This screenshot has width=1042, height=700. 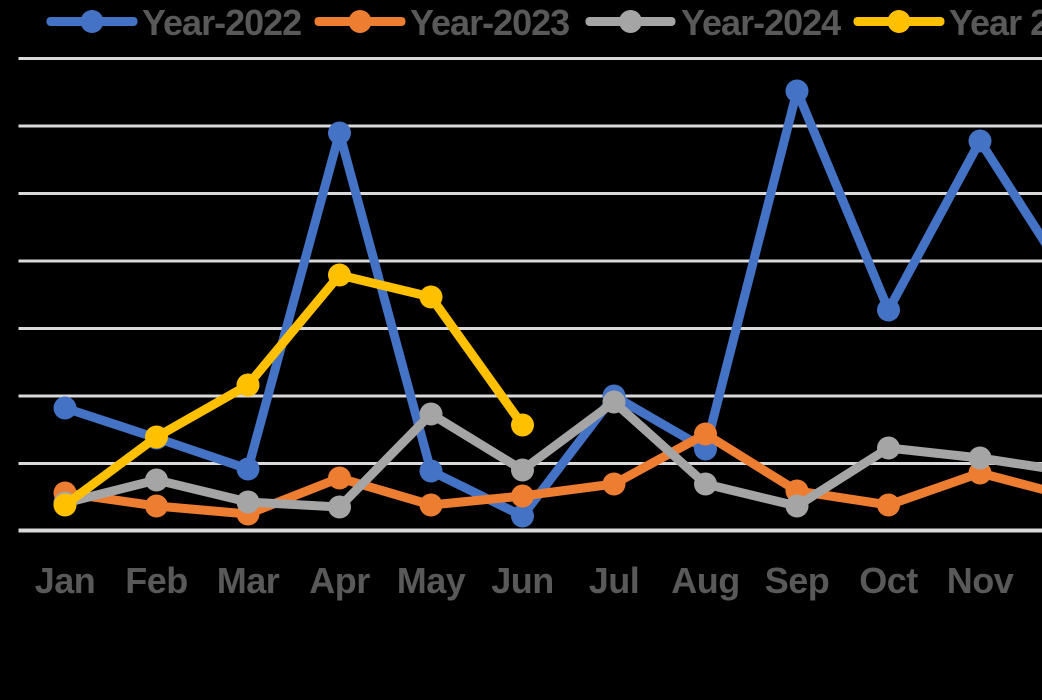 What do you see at coordinates (221, 22) in the screenshot?
I see `svg-text: Year-2022` at bounding box center [221, 22].